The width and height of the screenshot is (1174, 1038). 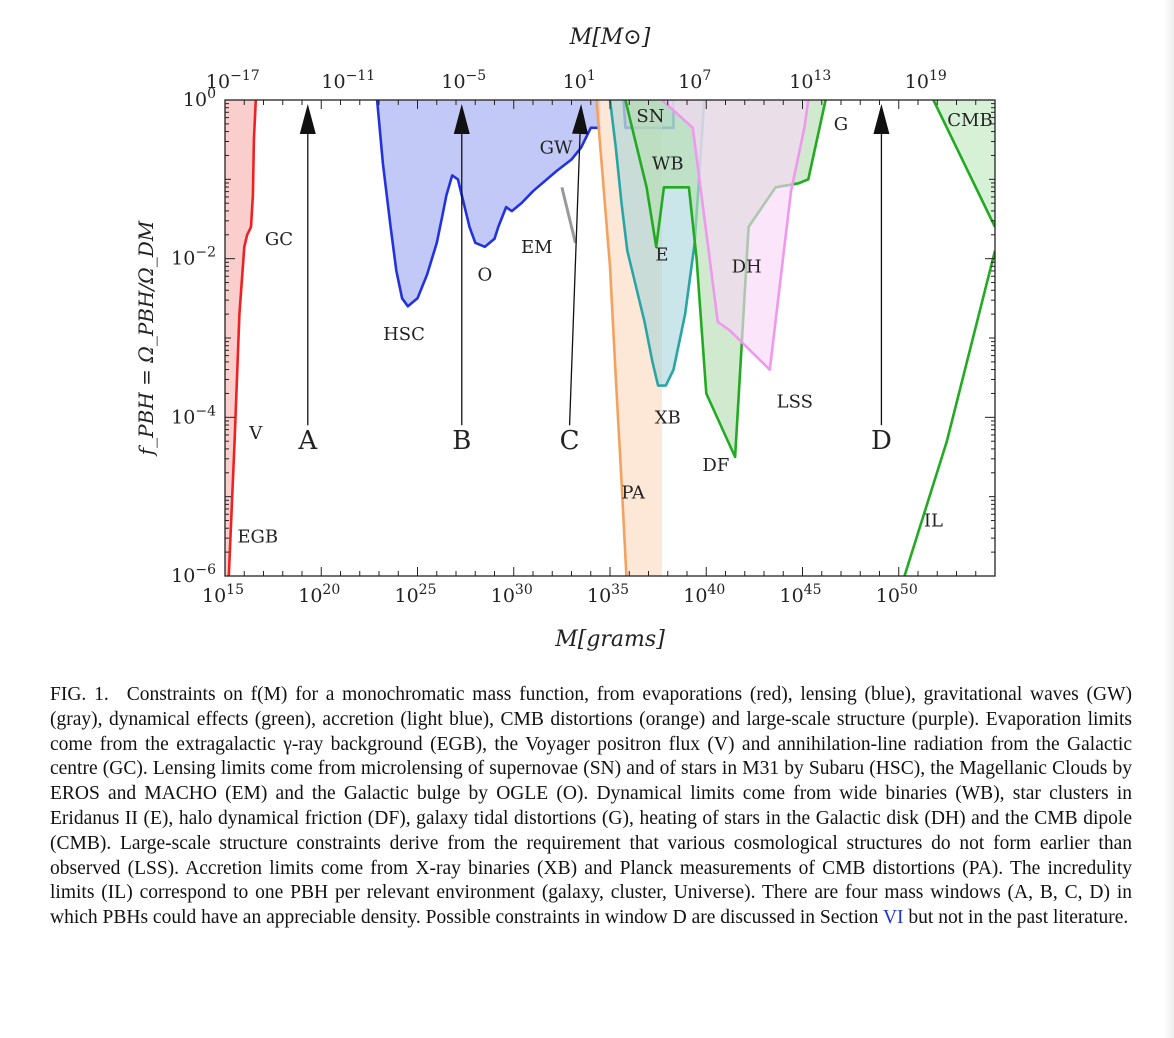 What do you see at coordinates (609, 639) in the screenshot?
I see `x-axis-label: M[grams]` at bounding box center [609, 639].